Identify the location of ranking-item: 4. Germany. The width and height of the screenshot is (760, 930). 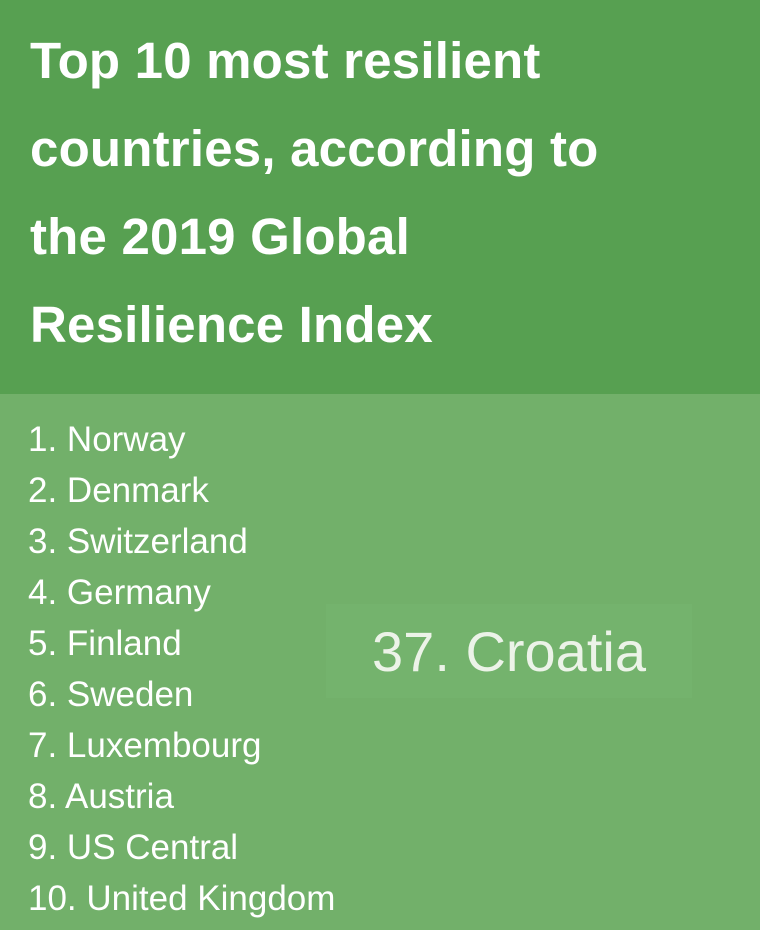
(119, 592).